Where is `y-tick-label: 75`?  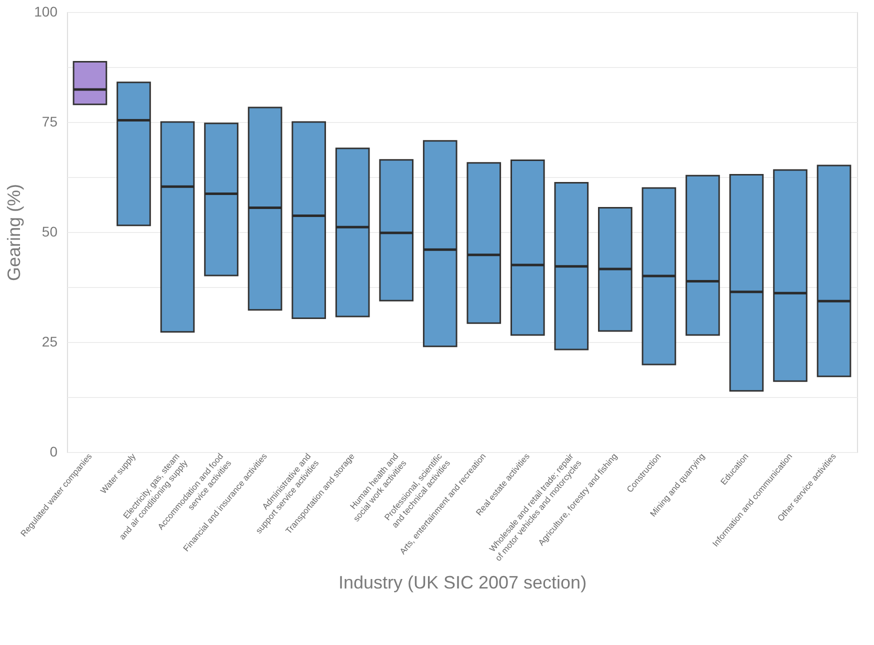
y-tick-label: 75 is located at coordinates (50, 122).